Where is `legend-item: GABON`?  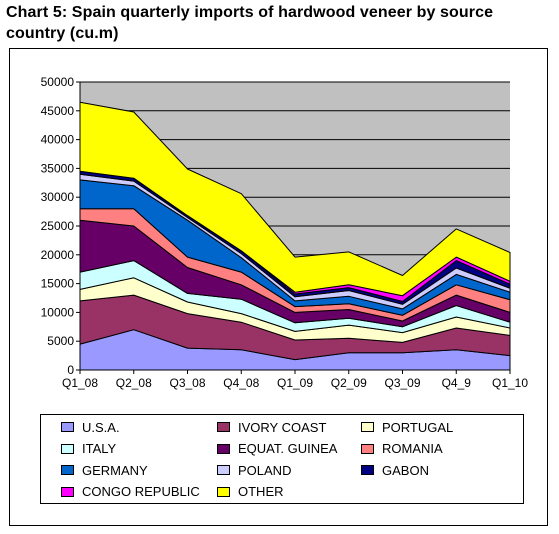
legend-item: GABON is located at coordinates (395, 470).